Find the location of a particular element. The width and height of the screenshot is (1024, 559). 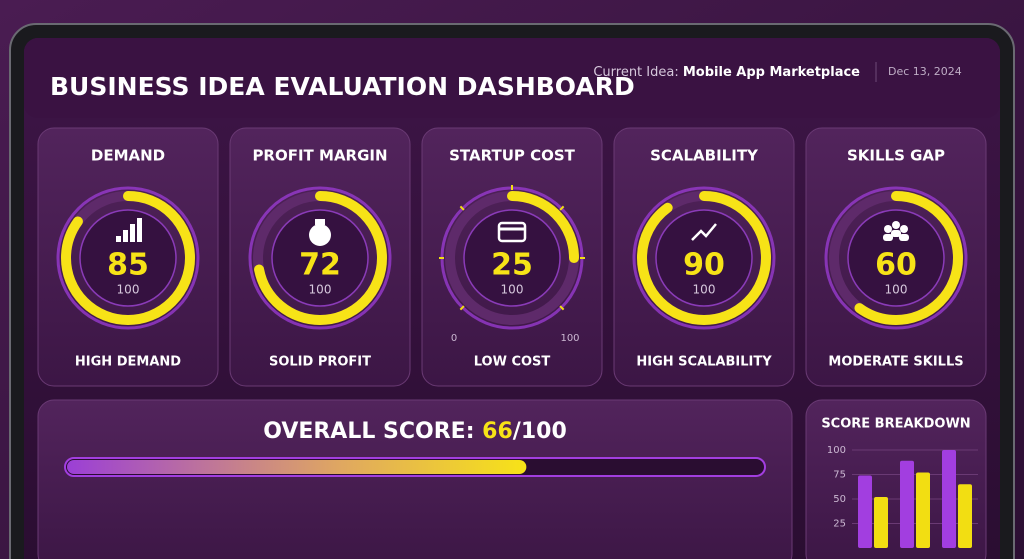

current-idea: Current Idea: Mobile App Marketplace is located at coordinates (726, 72).